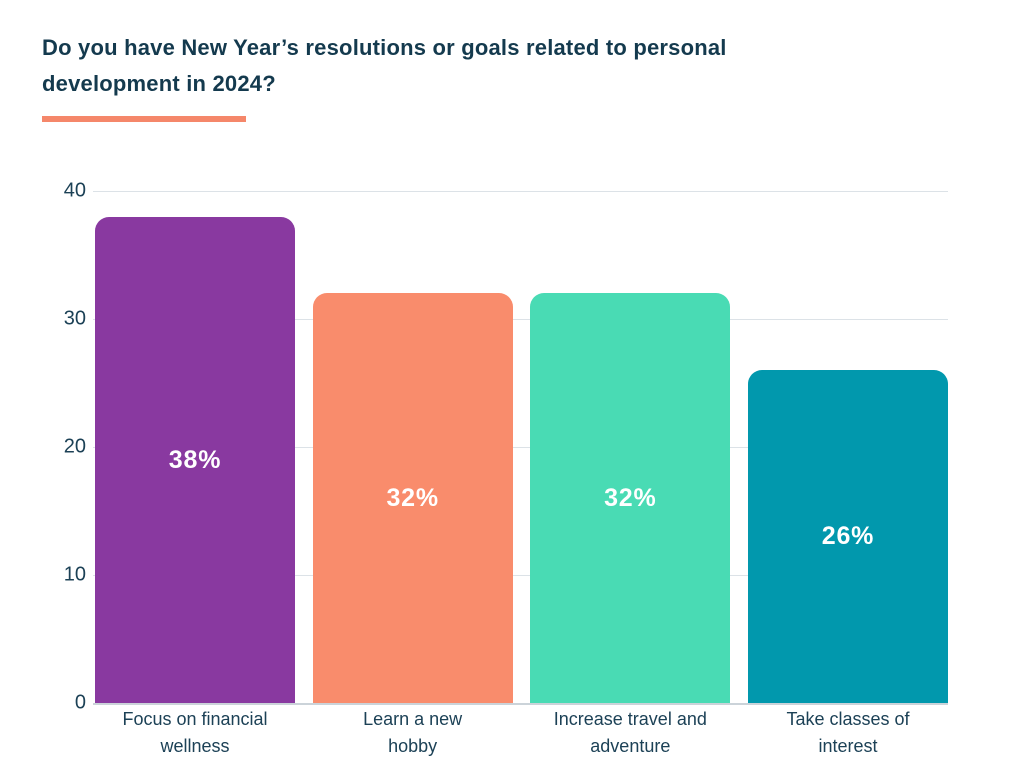  I want to click on y-tick-label: 20, so click(74, 446).